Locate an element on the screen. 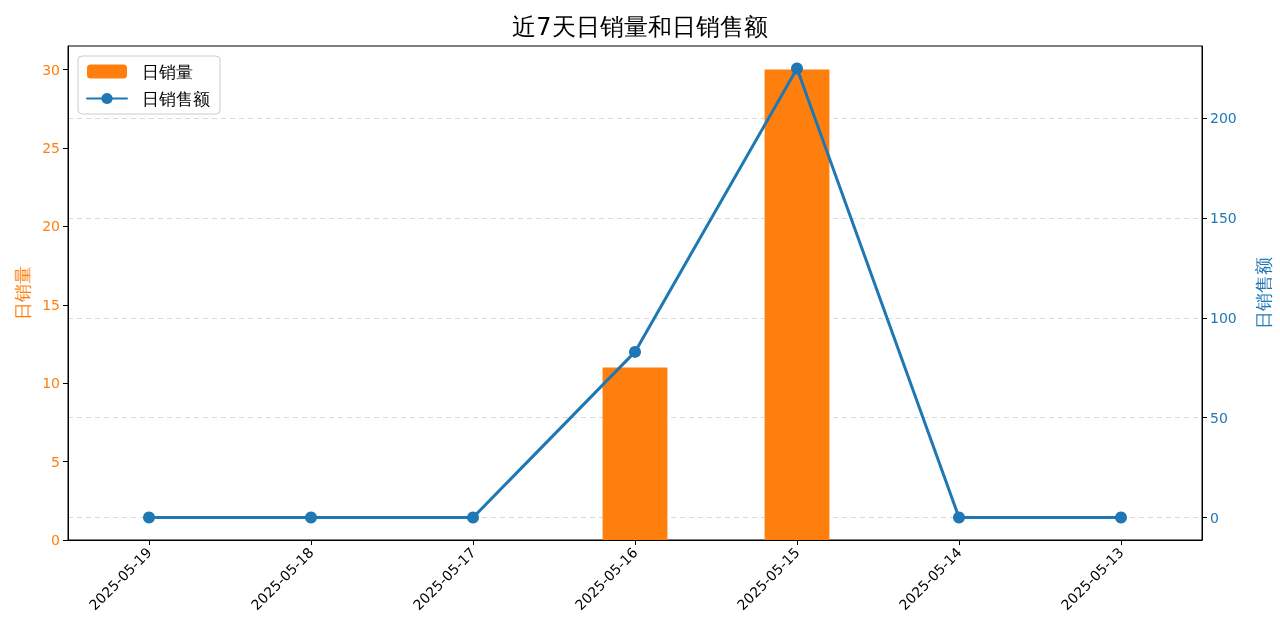 The image size is (1280, 640). y-tick-label: 30 is located at coordinates (51, 69).